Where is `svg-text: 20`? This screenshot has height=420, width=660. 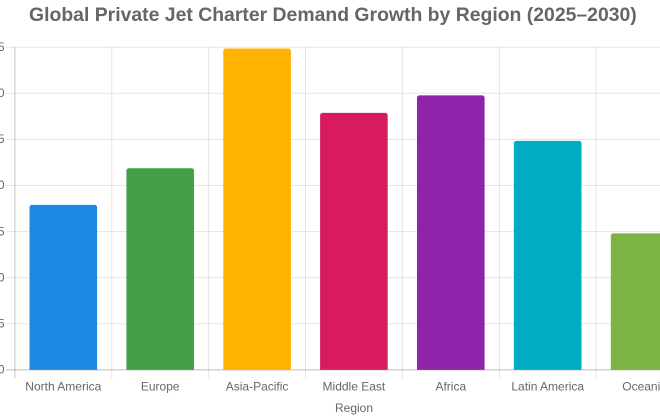
svg-text: 20 is located at coordinates (2, 185).